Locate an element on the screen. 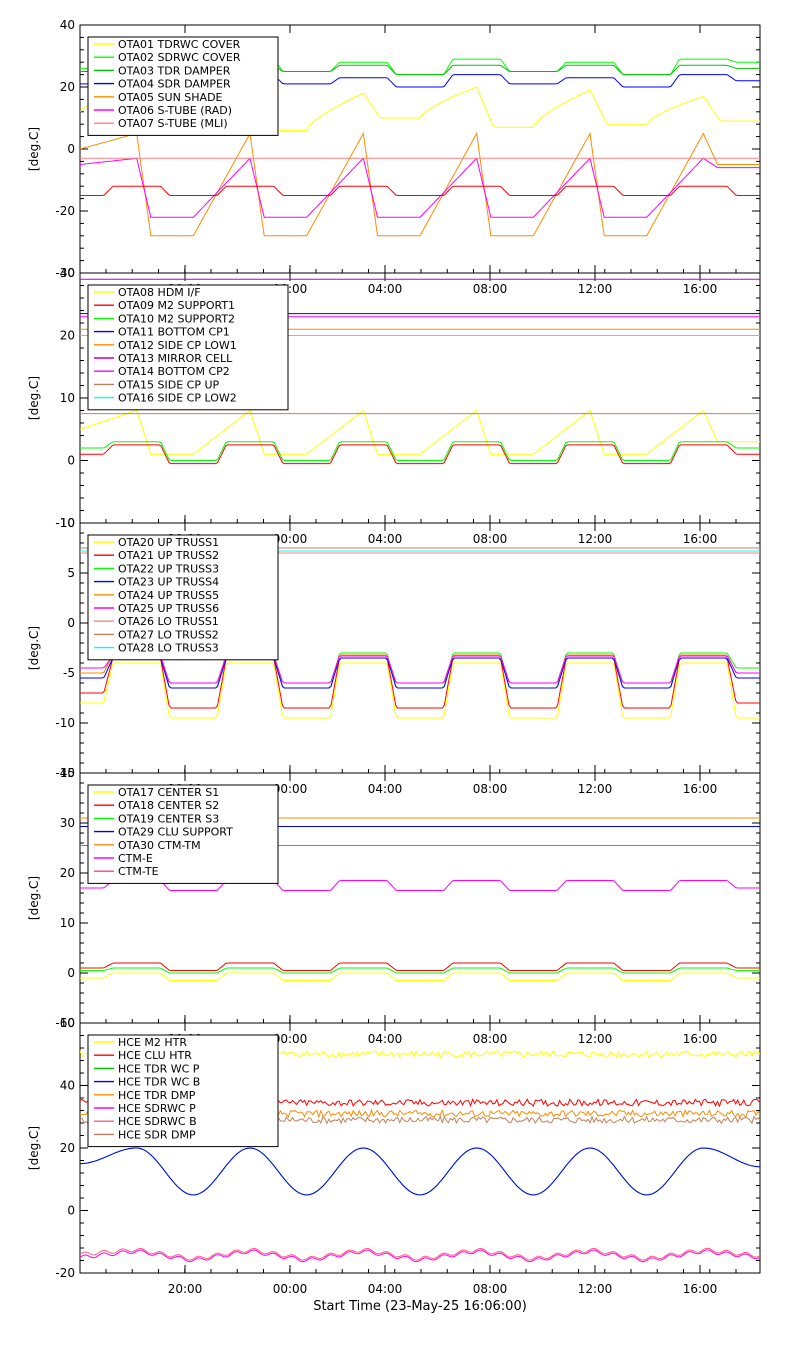 This screenshot has height=1350, width=800. legend-label: CTM-E is located at coordinates (135, 858).